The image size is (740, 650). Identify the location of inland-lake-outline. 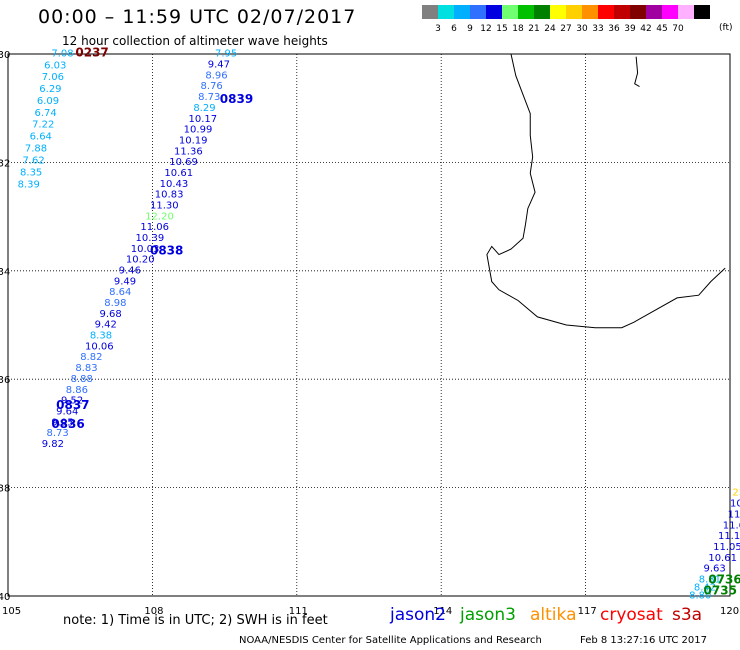
(637, 71).